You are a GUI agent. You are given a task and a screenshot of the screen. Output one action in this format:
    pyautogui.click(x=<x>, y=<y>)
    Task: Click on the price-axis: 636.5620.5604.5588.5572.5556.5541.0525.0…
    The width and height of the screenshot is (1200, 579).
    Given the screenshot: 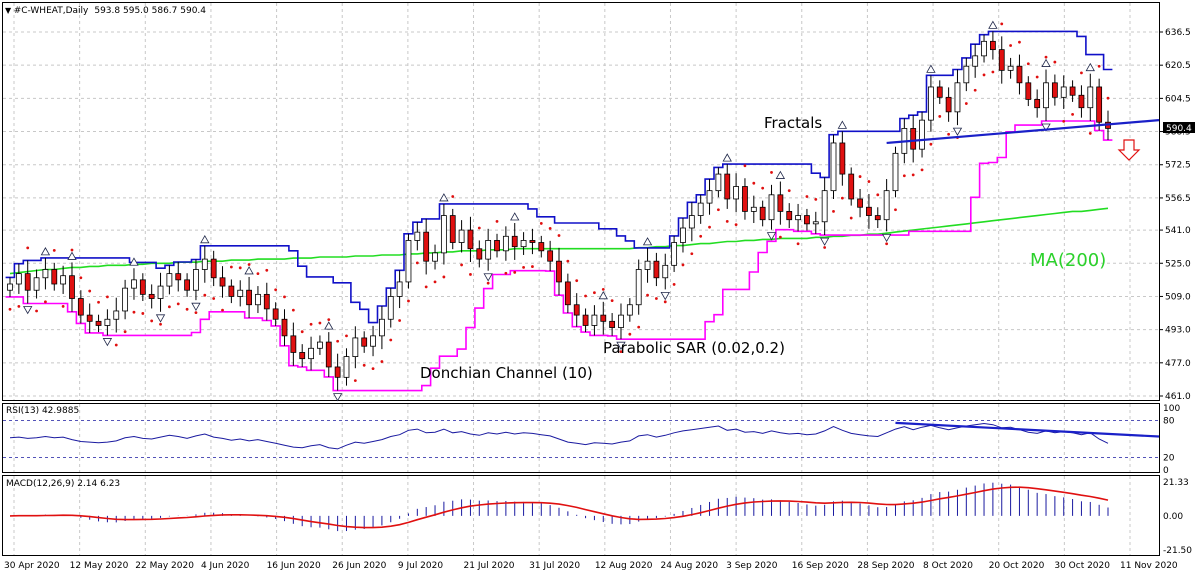 What is the action you would take?
    pyautogui.click(x=1175, y=215)
    